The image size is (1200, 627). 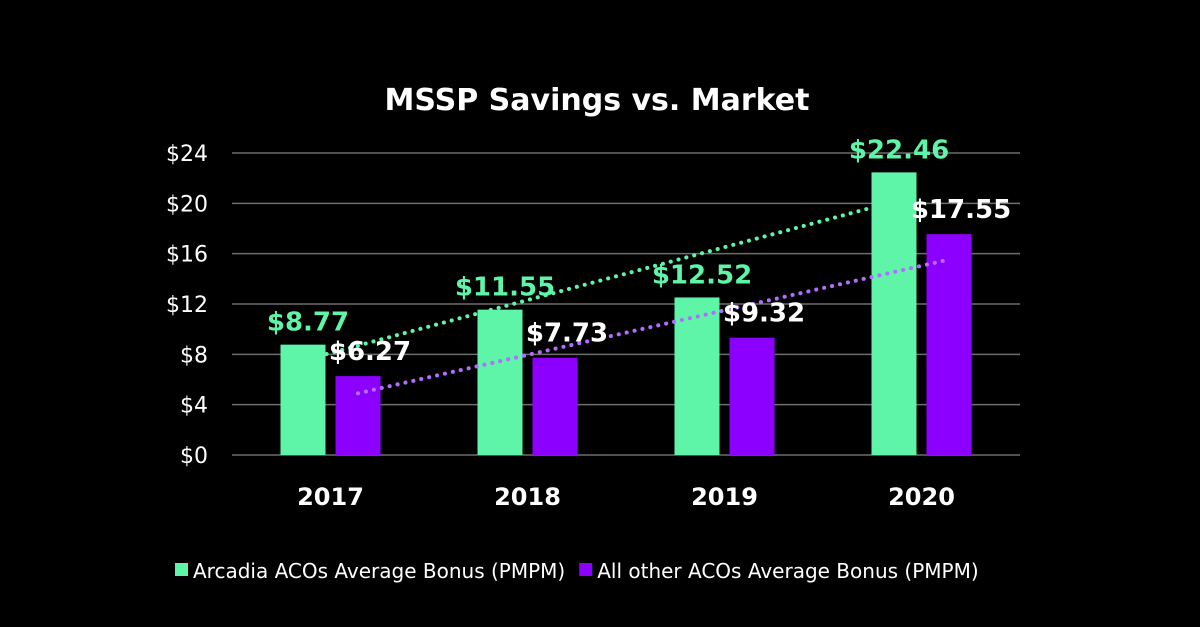 I want to click on bar-arcadia-2019, so click(x=697, y=376).